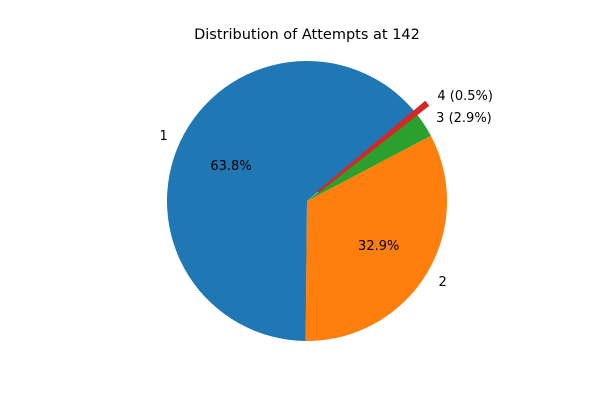 Image resolution: width=600 pixels, height=400 pixels. Describe the element at coordinates (464, 118) in the screenshot. I see `slice-category-label-3: 3 (2.9%)` at that location.